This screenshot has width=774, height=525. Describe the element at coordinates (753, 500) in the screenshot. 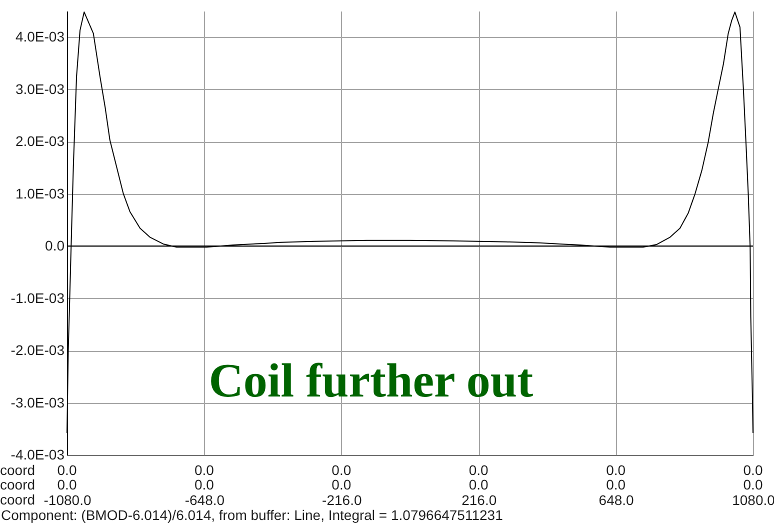

I see `x-tick-label: 1080.0` at that location.